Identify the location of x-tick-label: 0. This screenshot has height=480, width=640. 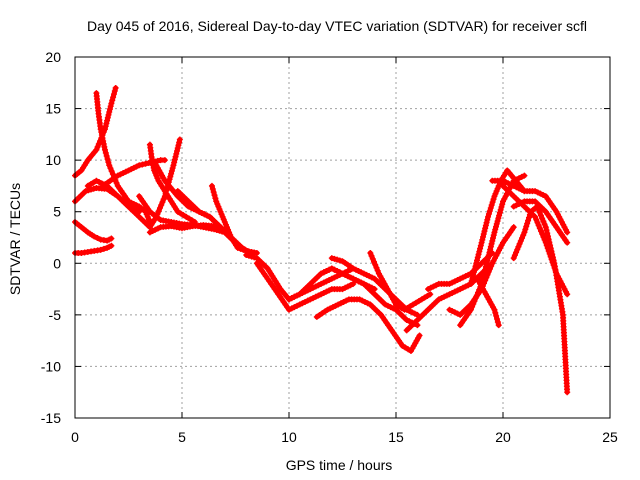
(75, 437).